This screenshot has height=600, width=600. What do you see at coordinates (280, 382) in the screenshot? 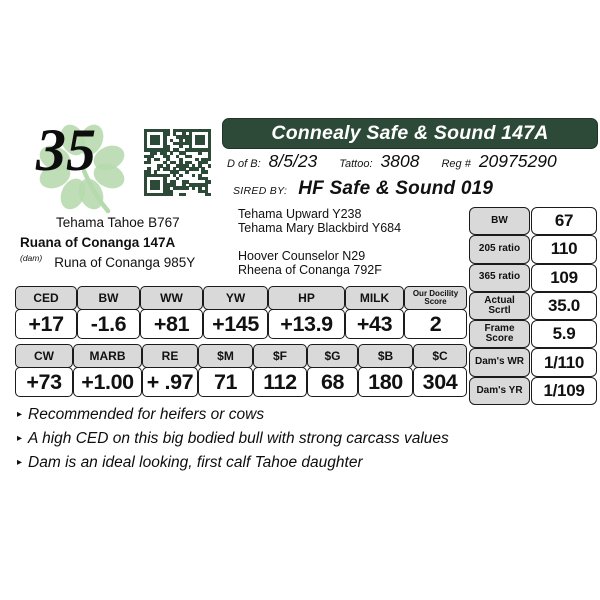
I see `epd-value: 112` at bounding box center [280, 382].